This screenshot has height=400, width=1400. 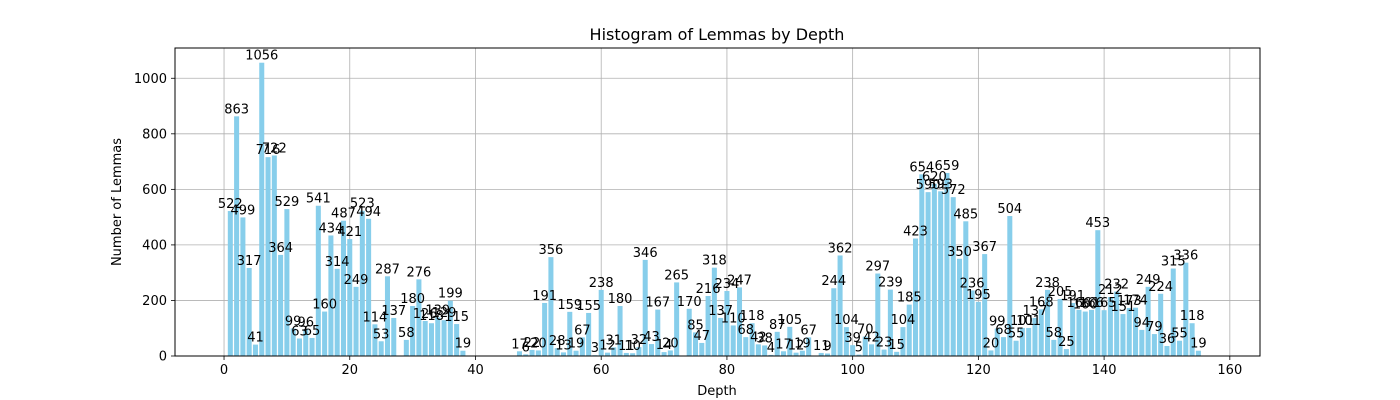 What do you see at coordinates (978, 295) in the screenshot?
I see `bar-value-label: 195` at bounding box center [978, 295].